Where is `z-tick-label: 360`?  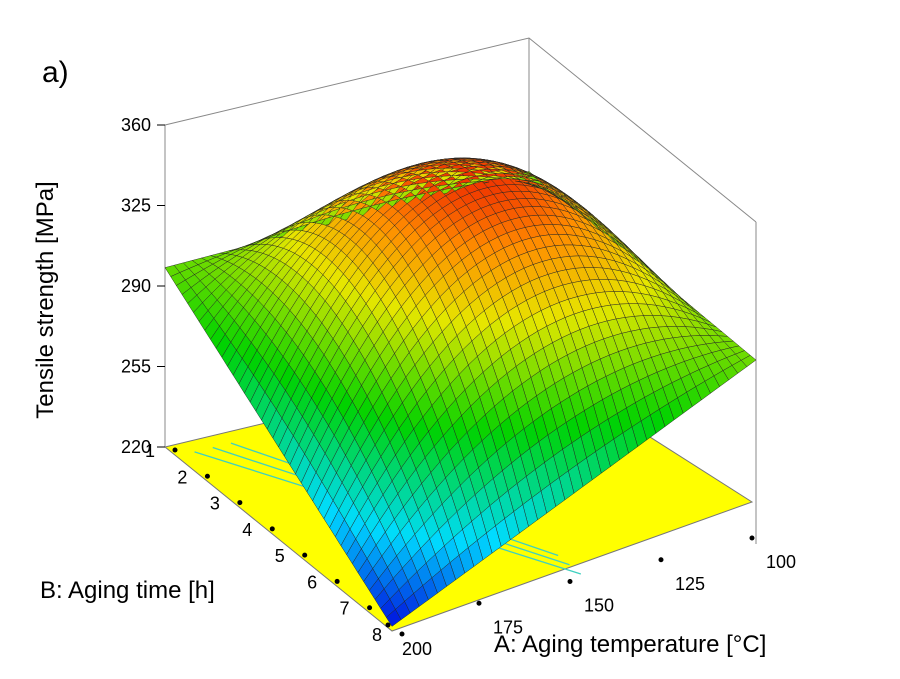
z-tick-label: 360 is located at coordinates (136, 125).